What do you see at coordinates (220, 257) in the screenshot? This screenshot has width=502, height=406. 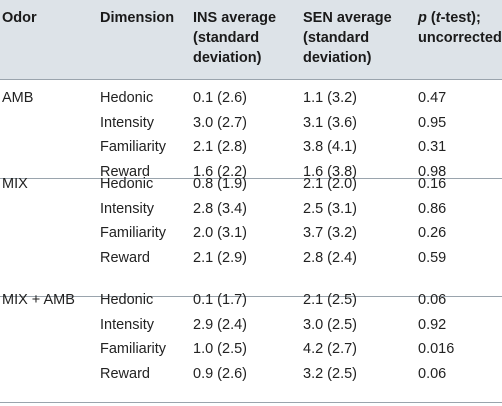 I see `ins-average-cell: 2.1 (2.9)` at bounding box center [220, 257].